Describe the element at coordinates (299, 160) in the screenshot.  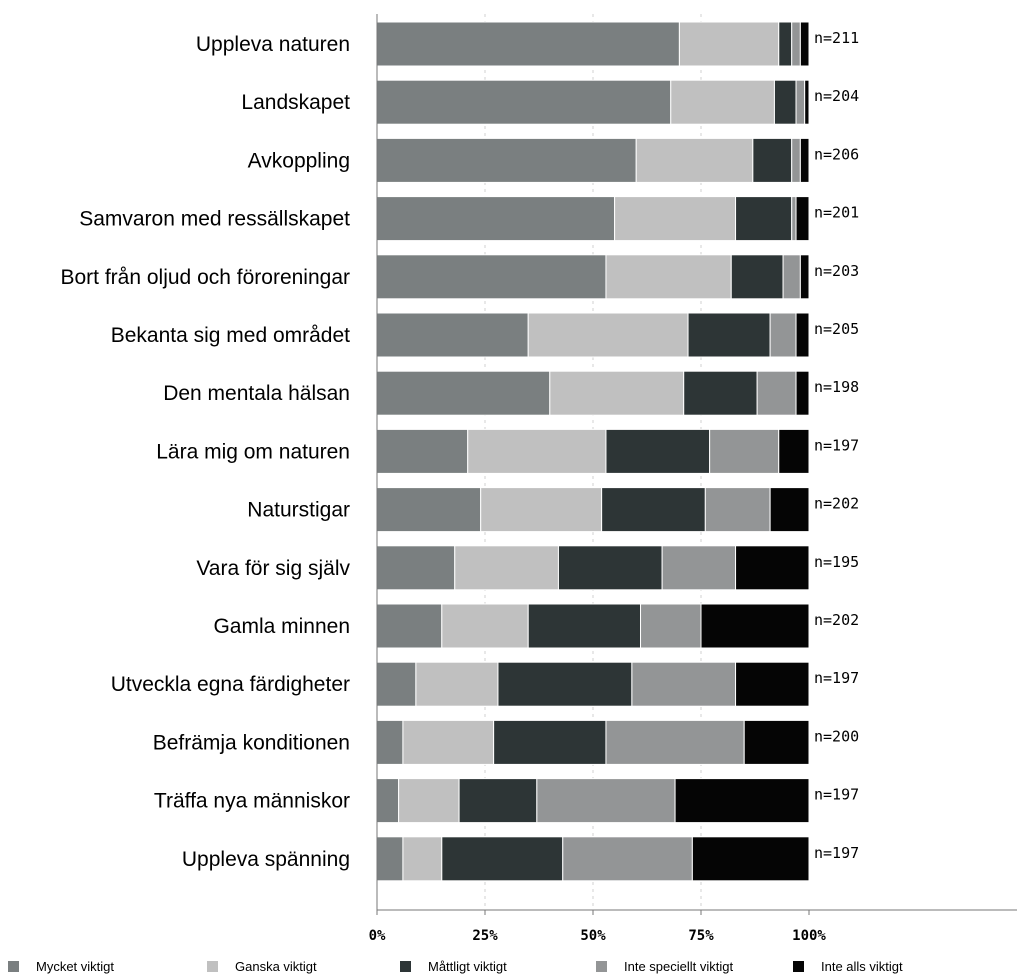
I see `category-label: Avkoppling` at that location.